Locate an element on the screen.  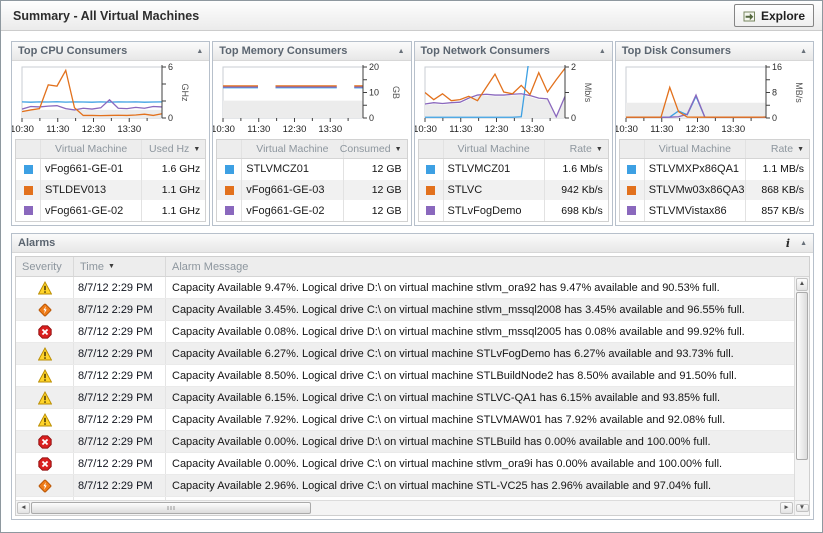
network-table-header: Virtual Machine Rate ▼ is located at coordinates (513, 149).